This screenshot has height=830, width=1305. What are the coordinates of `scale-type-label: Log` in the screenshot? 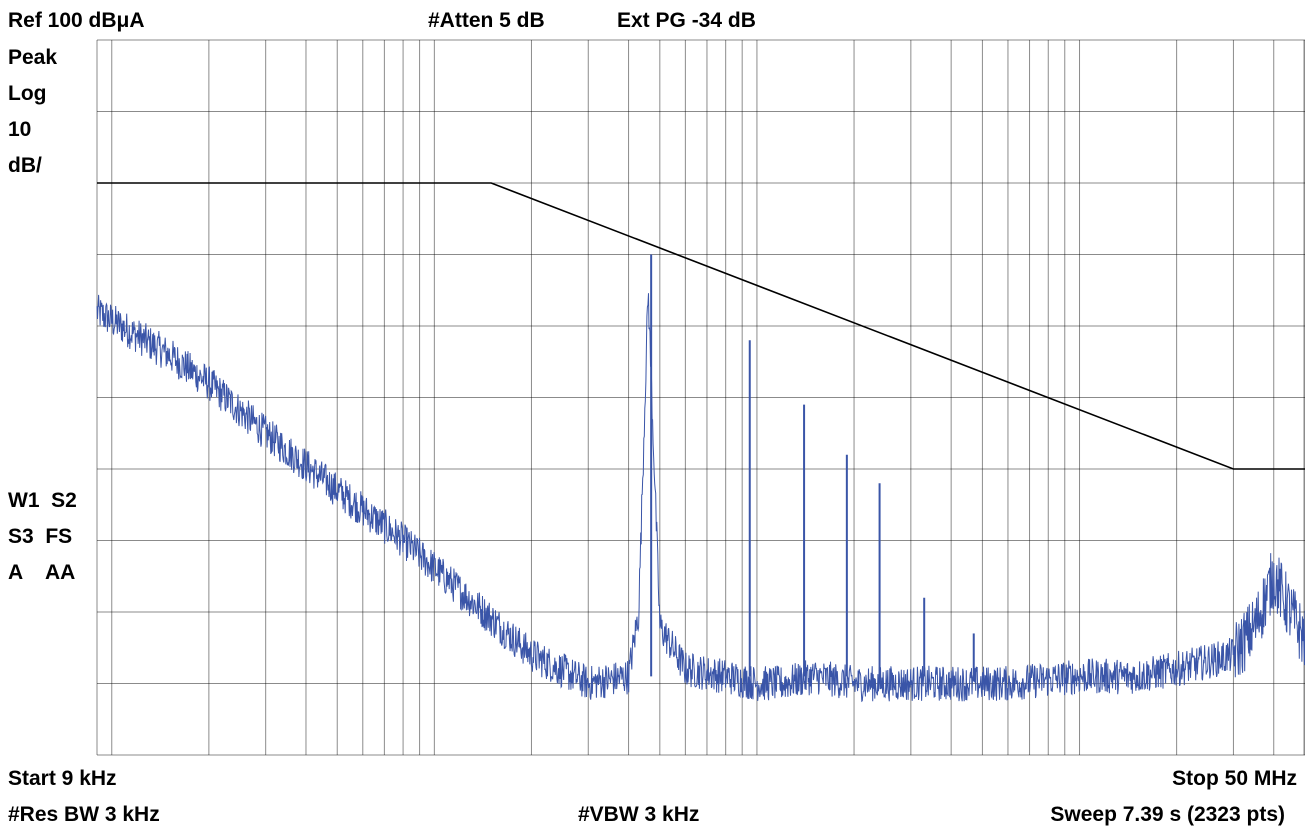 It's located at (27, 93).